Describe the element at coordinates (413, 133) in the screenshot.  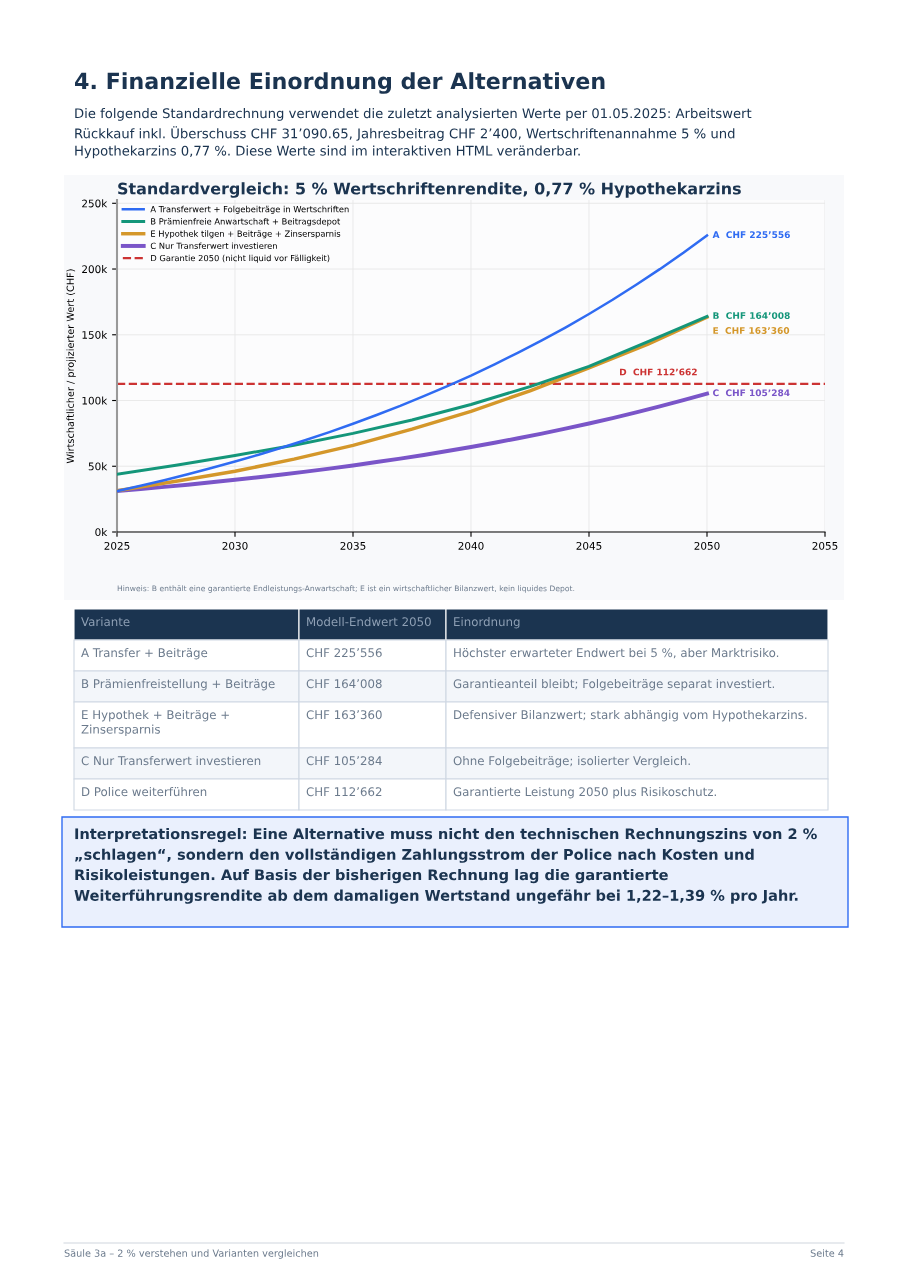
I see `text: Die folgende Standardrechnung verwendet die zuletzt analysierten Werte per 01.05.2025: Arbeitswert Rückkauf inkl. Überschuss CHF 31’090.65, Jahresbeitrag CHF 2’400, Wertschriftenannahme 5 % und Hypothekarzins 0,77 %. Diese Werte sind im interaktiven HTML veränderbar.` at that location.